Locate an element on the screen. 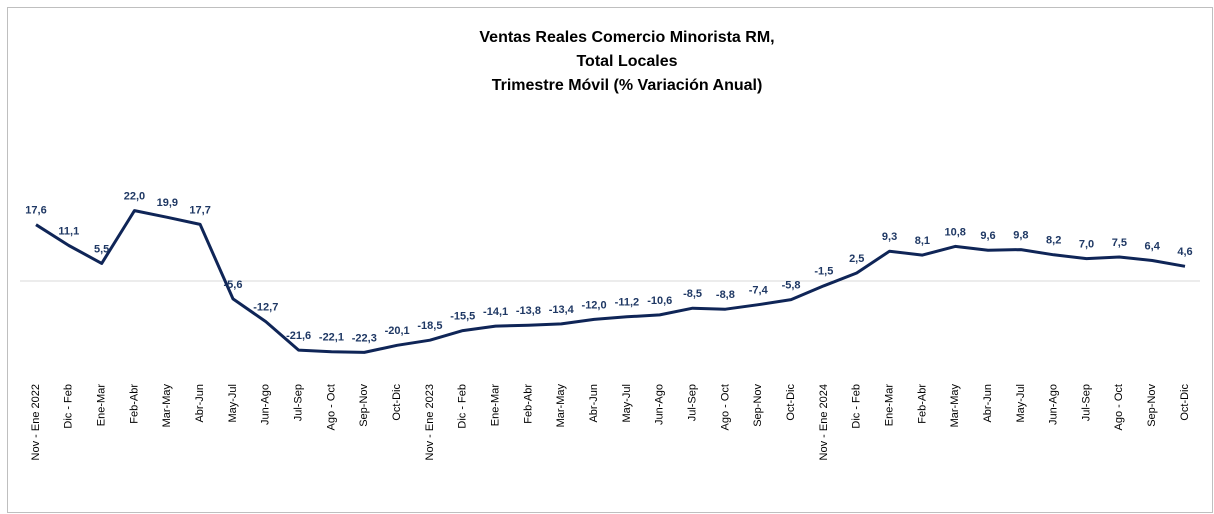 The width and height of the screenshot is (1214, 514). data-label: -20,1 is located at coordinates (397, 331).